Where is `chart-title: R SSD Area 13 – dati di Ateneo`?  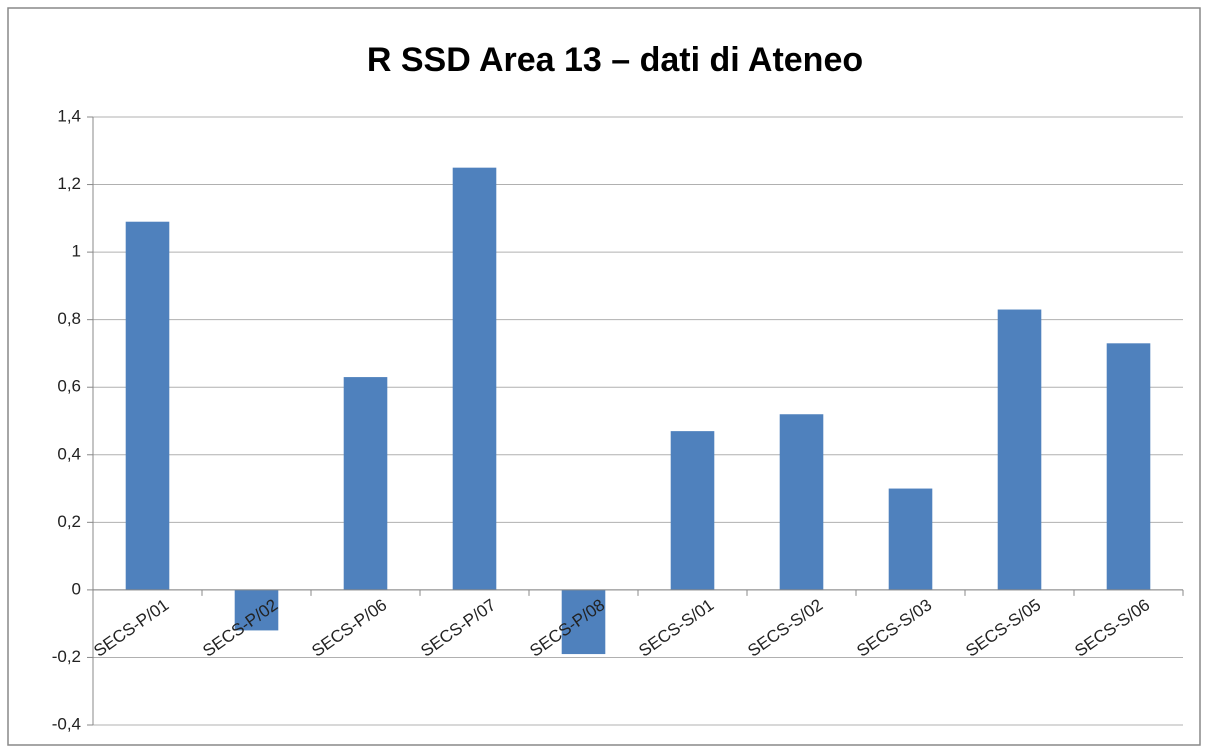 chart-title: R SSD Area 13 – dati di Ateneo is located at coordinates (615, 60).